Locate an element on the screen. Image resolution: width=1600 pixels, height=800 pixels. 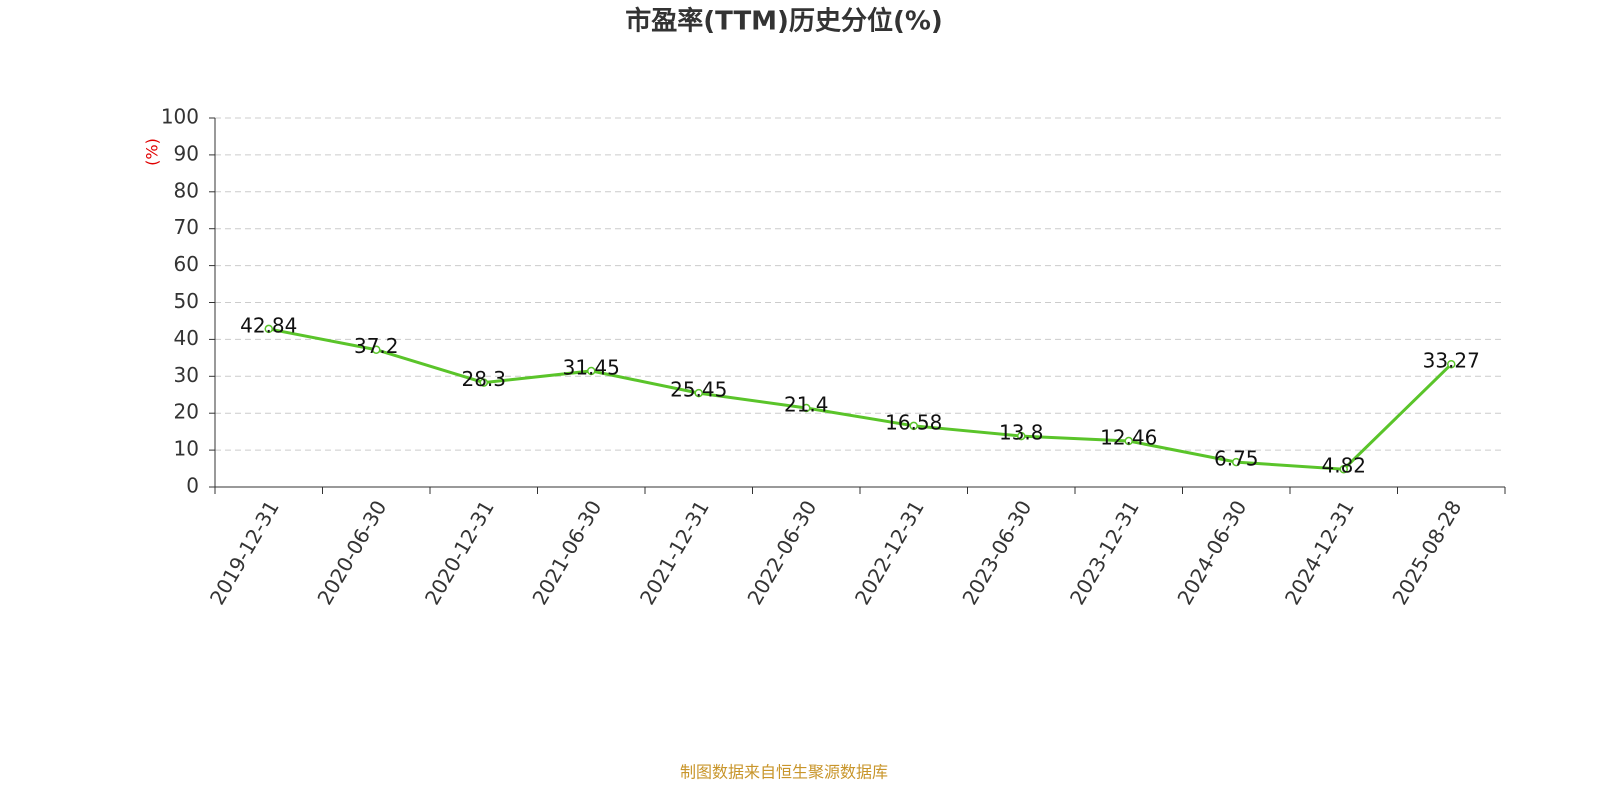
data-label: 4.82 is located at coordinates (1343, 466).